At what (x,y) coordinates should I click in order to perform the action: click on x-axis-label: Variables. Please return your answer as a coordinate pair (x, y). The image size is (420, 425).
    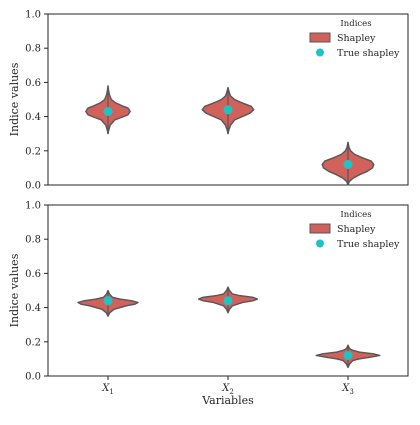
    Looking at the image, I should click on (227, 400).